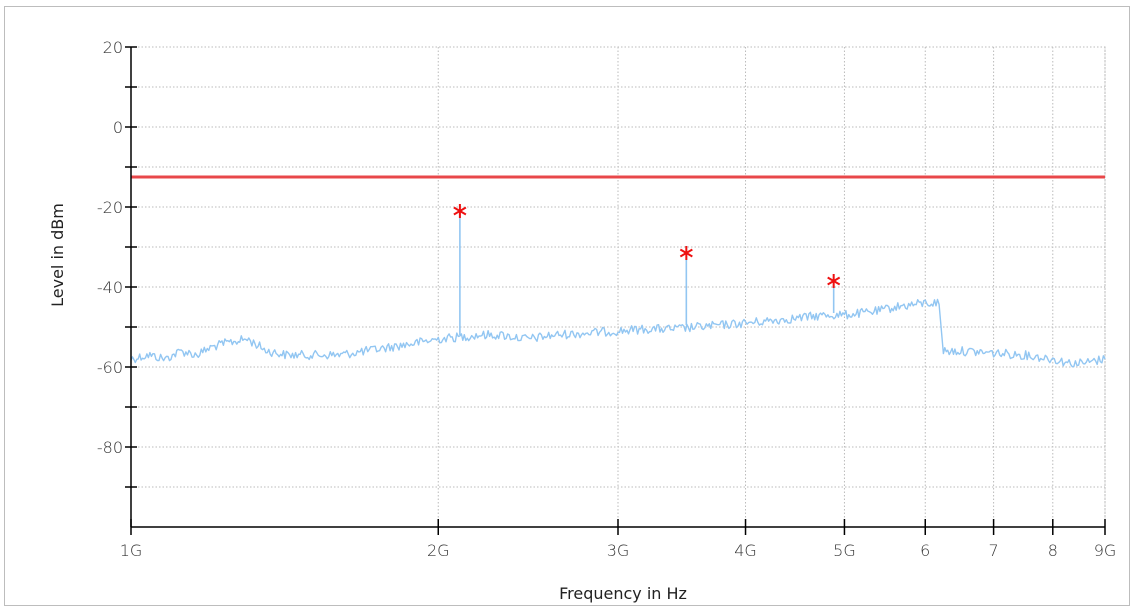 Image resolution: width=1138 pixels, height=609 pixels. I want to click on y-tick-label: -80, so click(110, 447).